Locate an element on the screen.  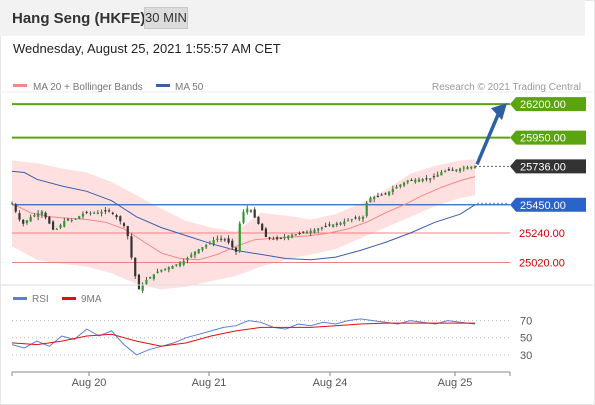
forecast-arrow is located at coordinates (488, 137).